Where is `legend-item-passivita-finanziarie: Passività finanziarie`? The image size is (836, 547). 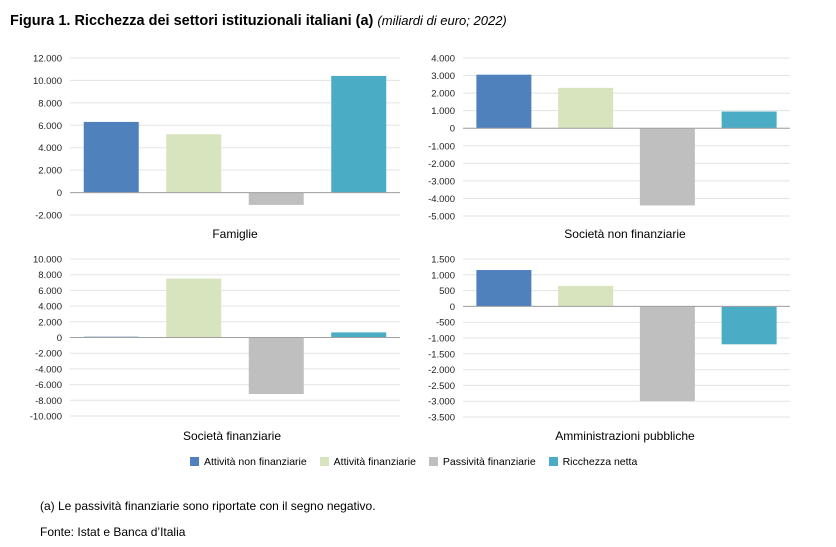 legend-item-passivita-finanziarie: Passività finanziarie is located at coordinates (482, 462).